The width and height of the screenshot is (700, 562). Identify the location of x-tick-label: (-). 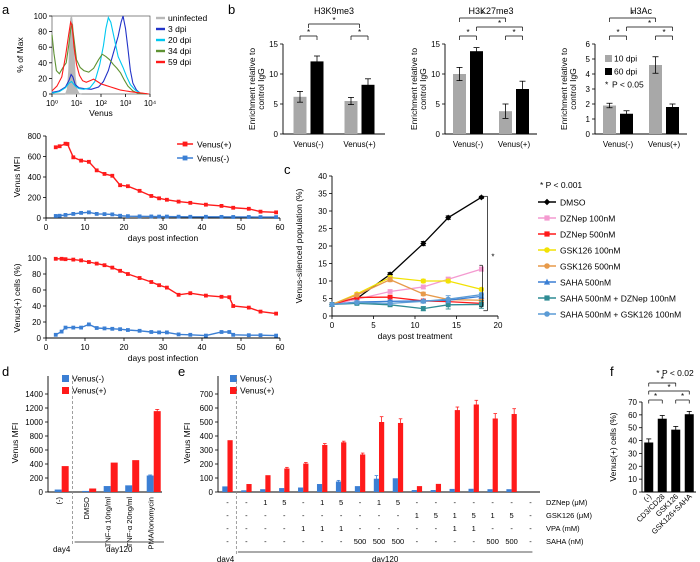
(59, 501).